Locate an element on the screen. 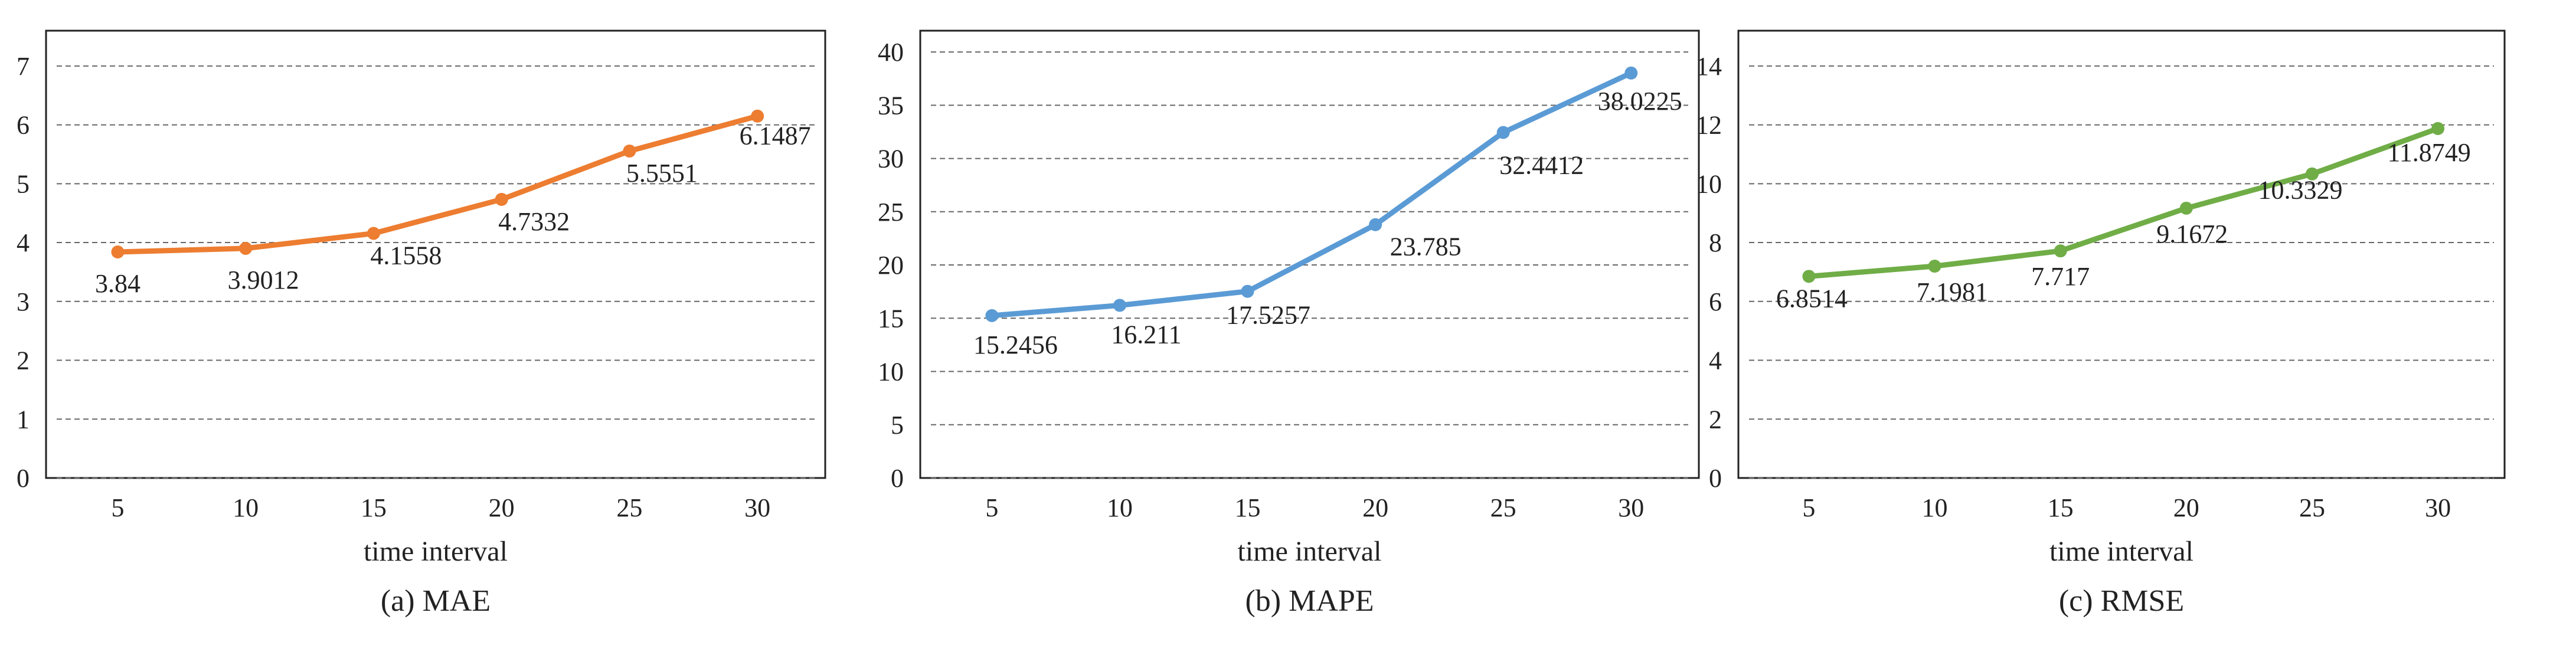  y-tick-label: 40 is located at coordinates (891, 52).